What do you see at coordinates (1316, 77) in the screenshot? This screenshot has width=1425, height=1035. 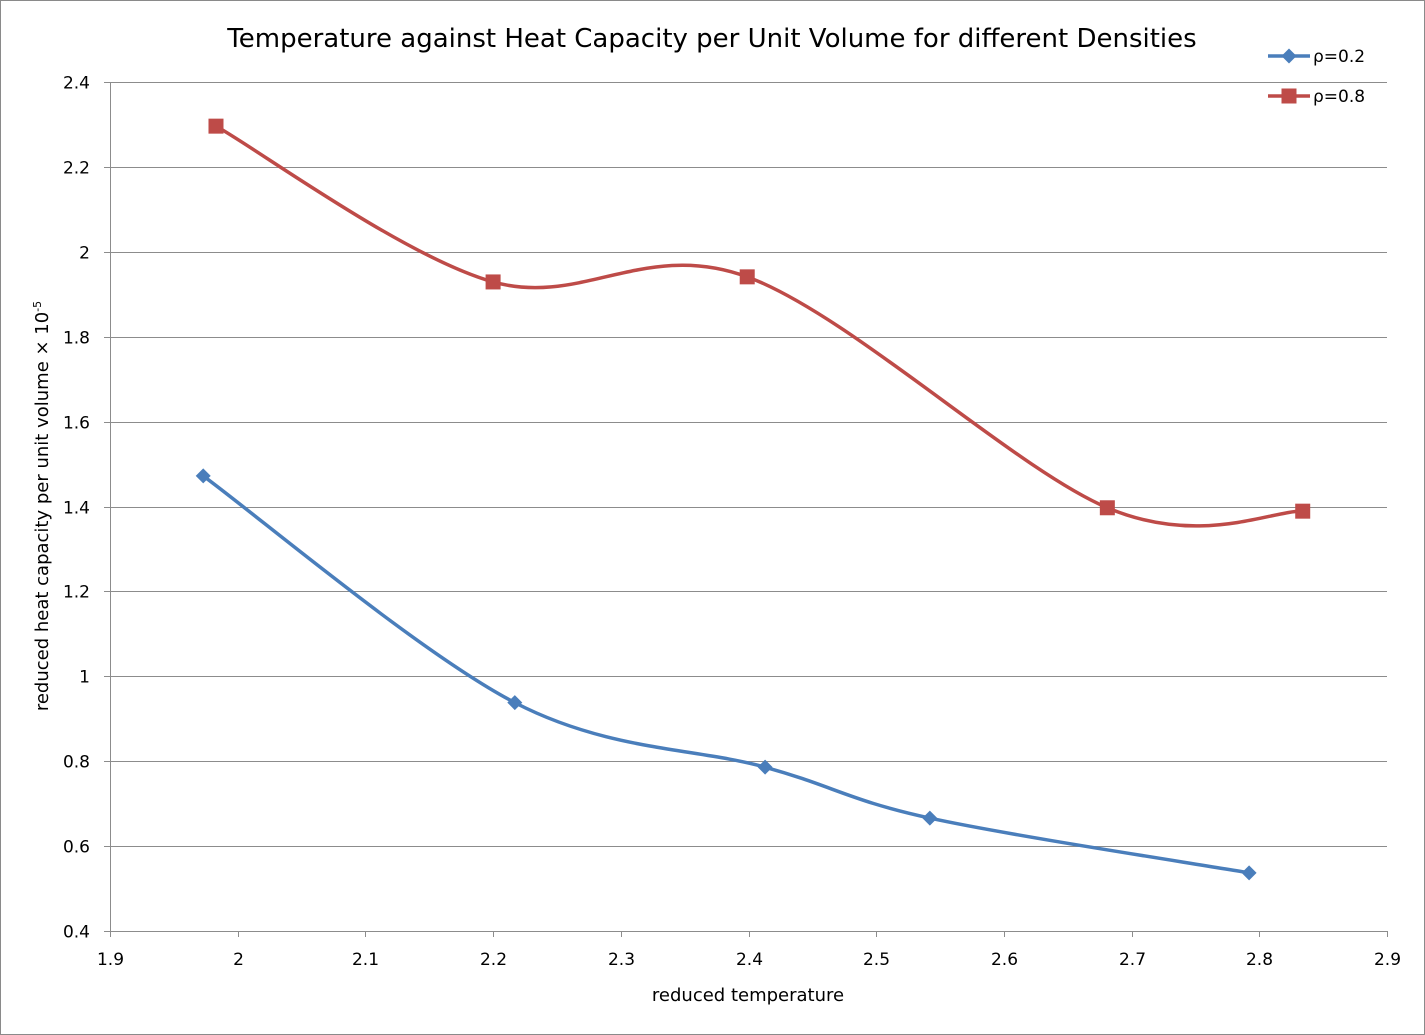 I see `legend: ρ=0.2 ρ=0.8` at bounding box center [1316, 77].